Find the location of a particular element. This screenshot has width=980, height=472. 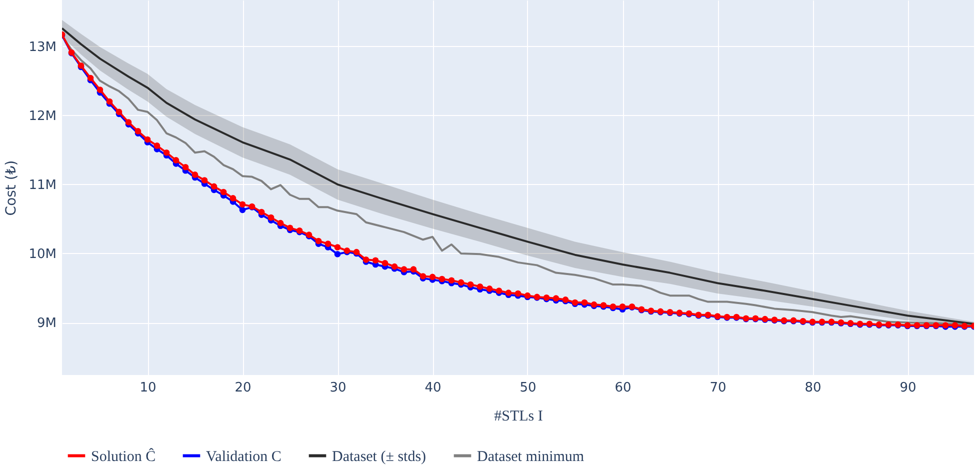

x-tick-label: 50 is located at coordinates (528, 388).